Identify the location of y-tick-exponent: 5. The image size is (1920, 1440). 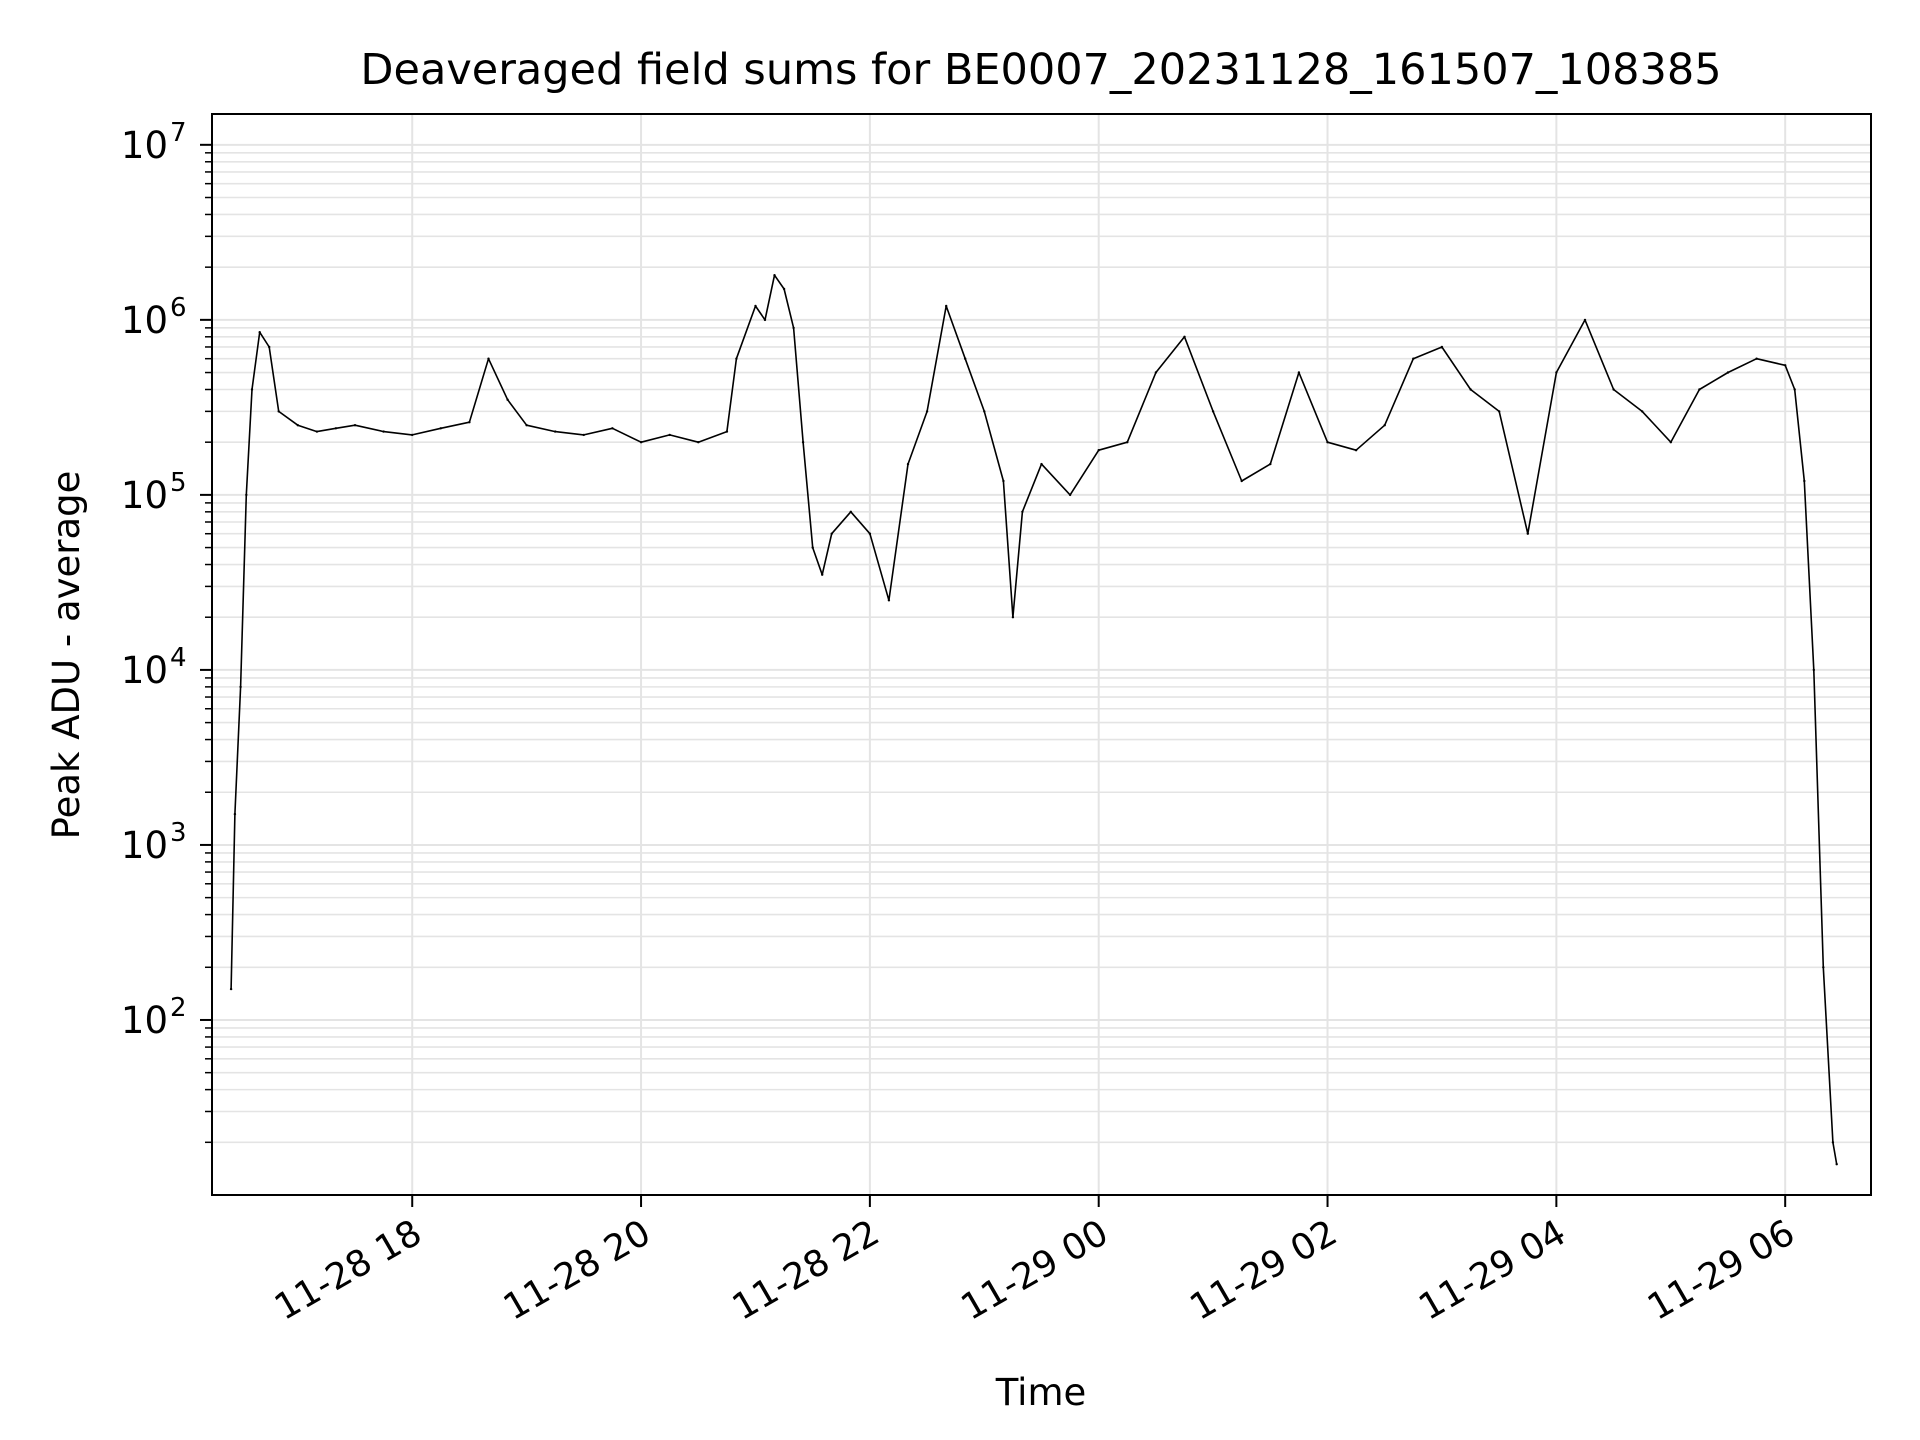
(178, 483).